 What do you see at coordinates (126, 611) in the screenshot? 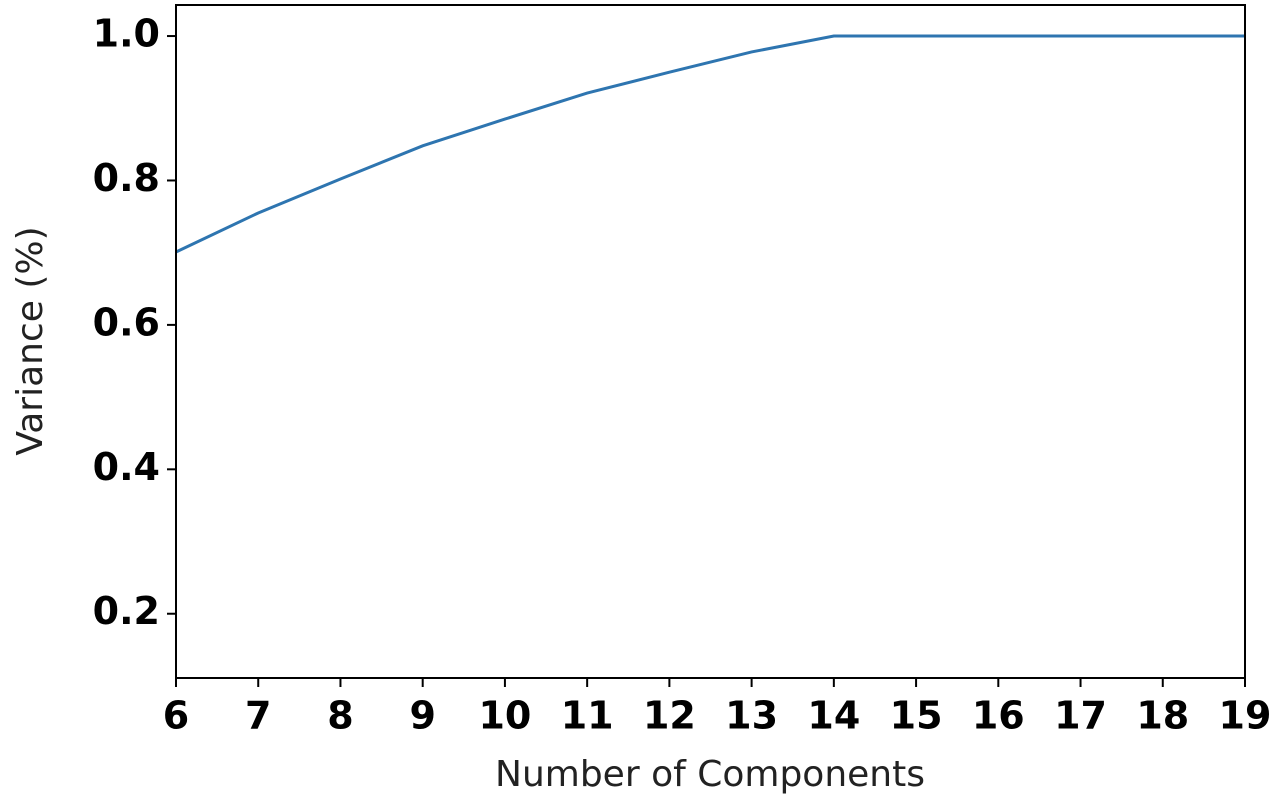
I see `y-tick-label: 0.2` at bounding box center [126, 611].